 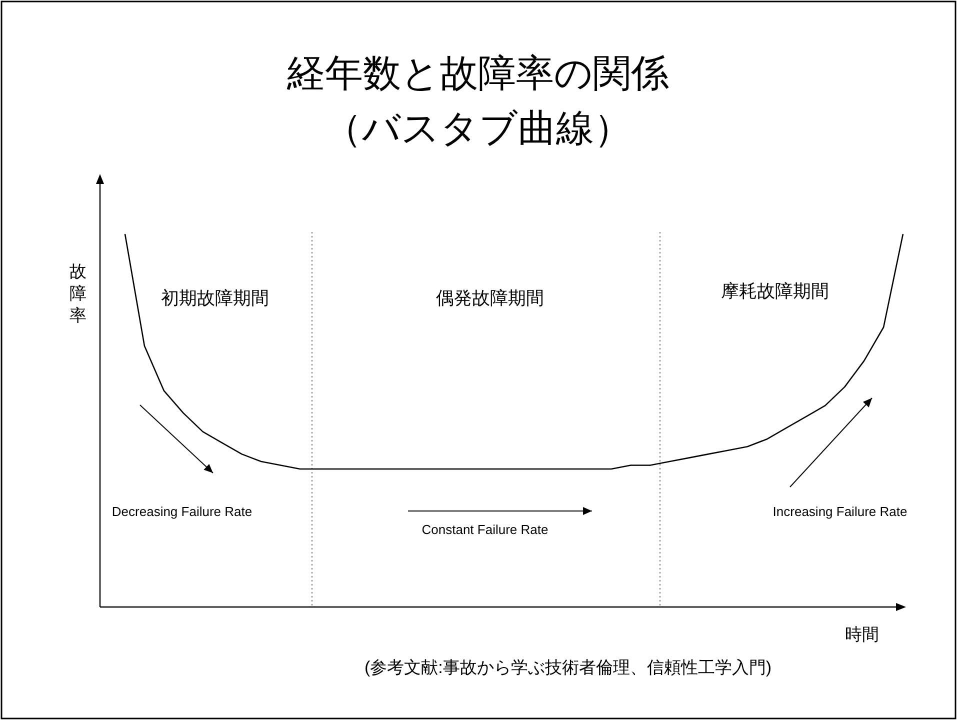 I want to click on chart-title: 経年数と故障率の関係, so click(x=477, y=74).